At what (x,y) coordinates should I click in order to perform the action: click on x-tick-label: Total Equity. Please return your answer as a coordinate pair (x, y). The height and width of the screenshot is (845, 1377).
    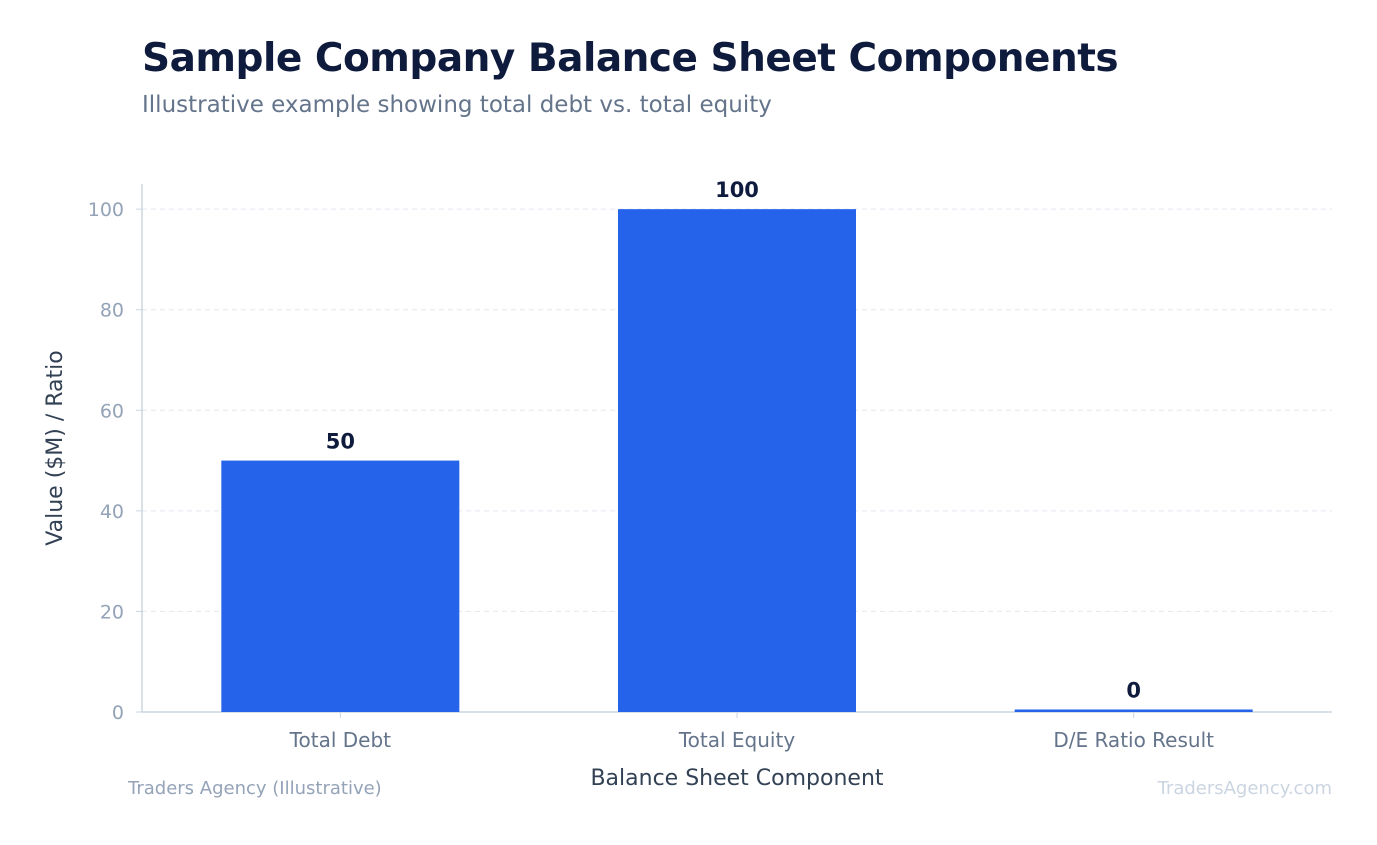
    Looking at the image, I should click on (736, 740).